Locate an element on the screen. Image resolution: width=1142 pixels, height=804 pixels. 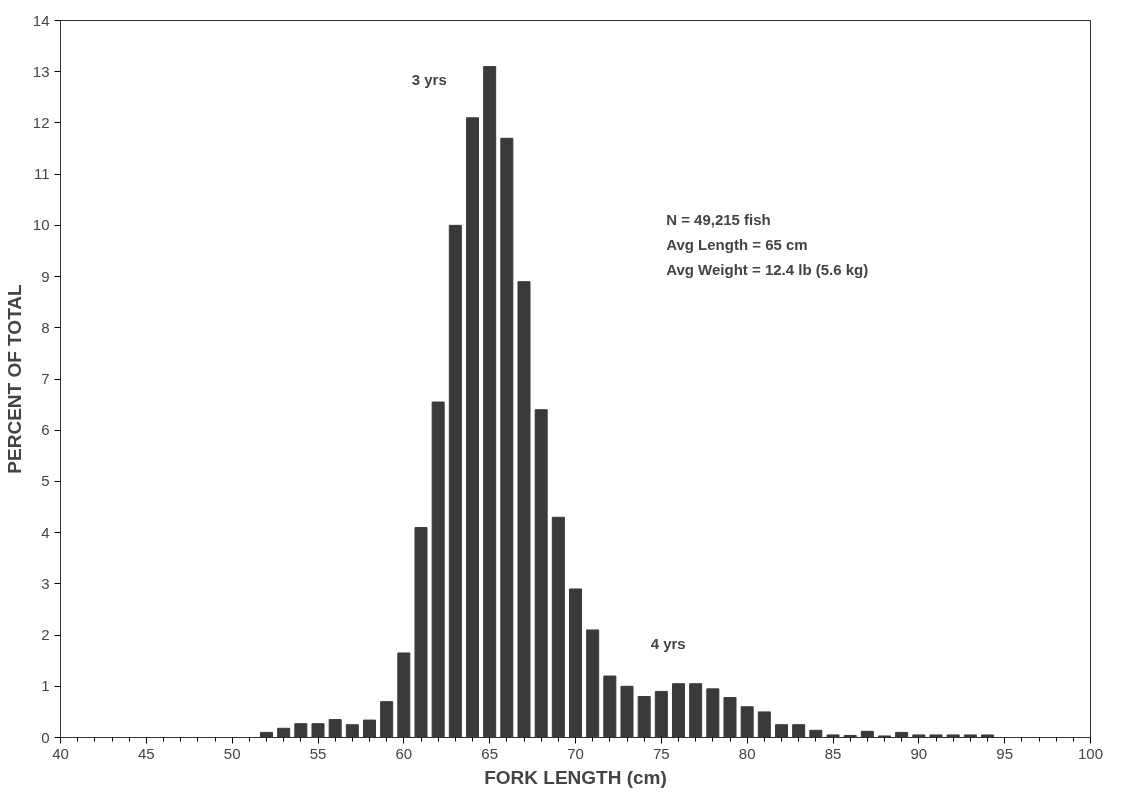
y-tick-label: 5 is located at coordinates (45, 481).